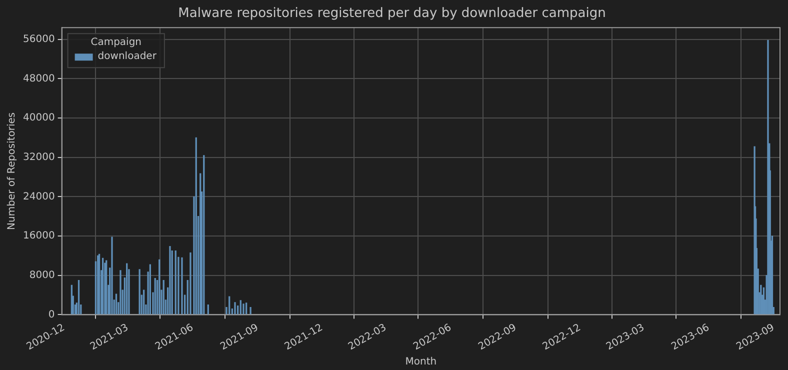  What do you see at coordinates (12, 171) in the screenshot?
I see `y-axis-title: Number of Repositories` at bounding box center [12, 171].